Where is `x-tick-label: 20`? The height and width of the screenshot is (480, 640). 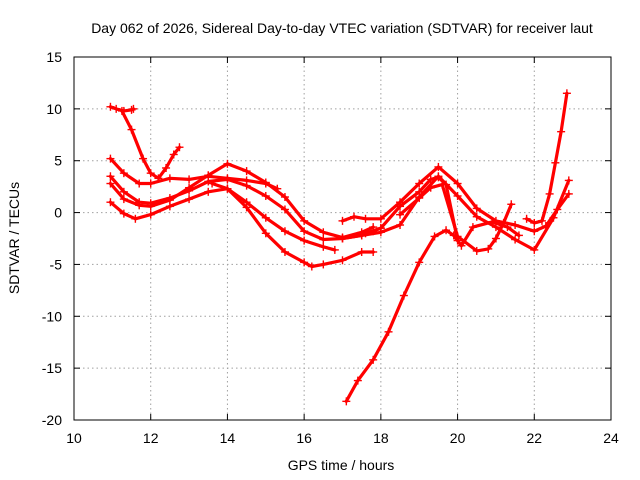 x-tick-label: 20 is located at coordinates (458, 438).